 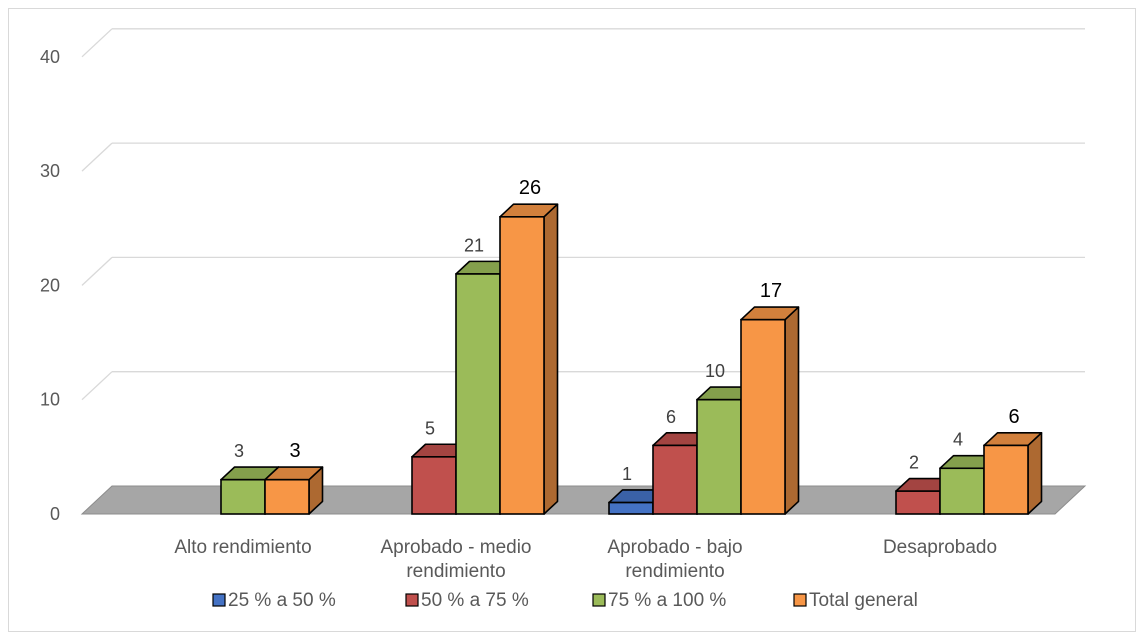 What do you see at coordinates (914, 463) in the screenshot?
I see `data-label: 2` at bounding box center [914, 463].